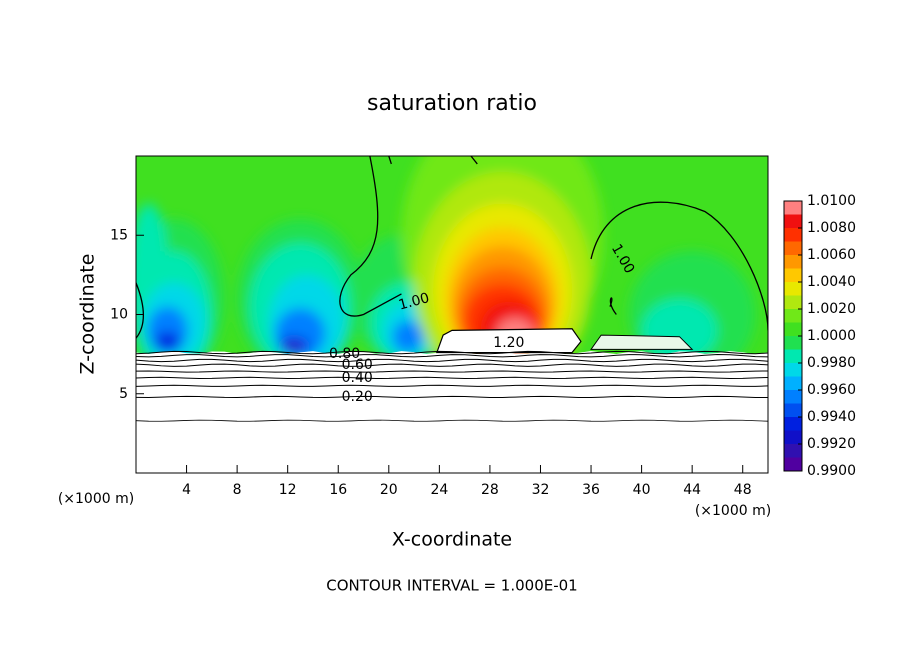 Image resolution: width=904 pixels, height=654 pixels. Describe the element at coordinates (831, 444) in the screenshot. I see `colorbar-tick-label: 0.9920` at that location.